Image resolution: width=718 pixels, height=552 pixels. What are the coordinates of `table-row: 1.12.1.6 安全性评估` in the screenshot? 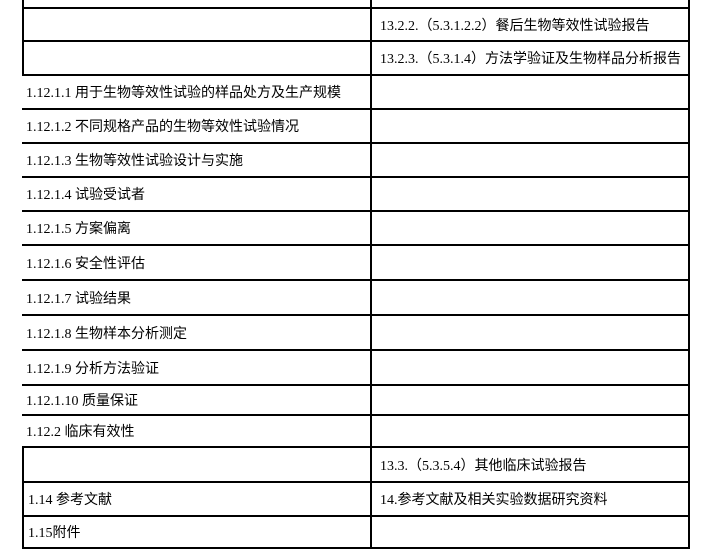 It's located at (356, 263).